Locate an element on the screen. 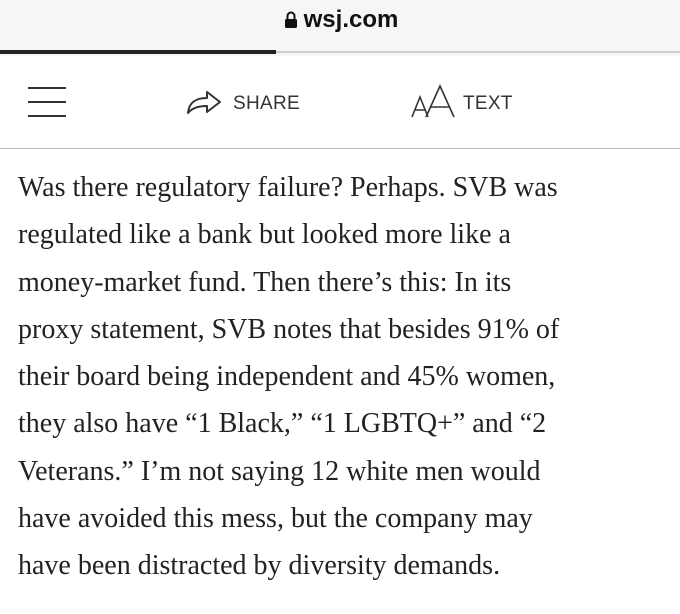 The height and width of the screenshot is (614, 680). browser-bar: wsj.com is located at coordinates (340, 28).